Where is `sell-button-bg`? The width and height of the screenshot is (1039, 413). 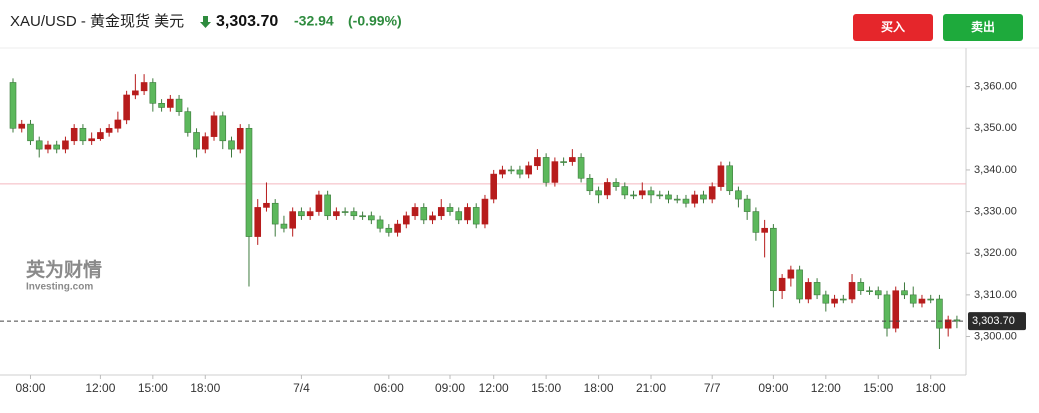
sell-button-bg is located at coordinates (983, 27).